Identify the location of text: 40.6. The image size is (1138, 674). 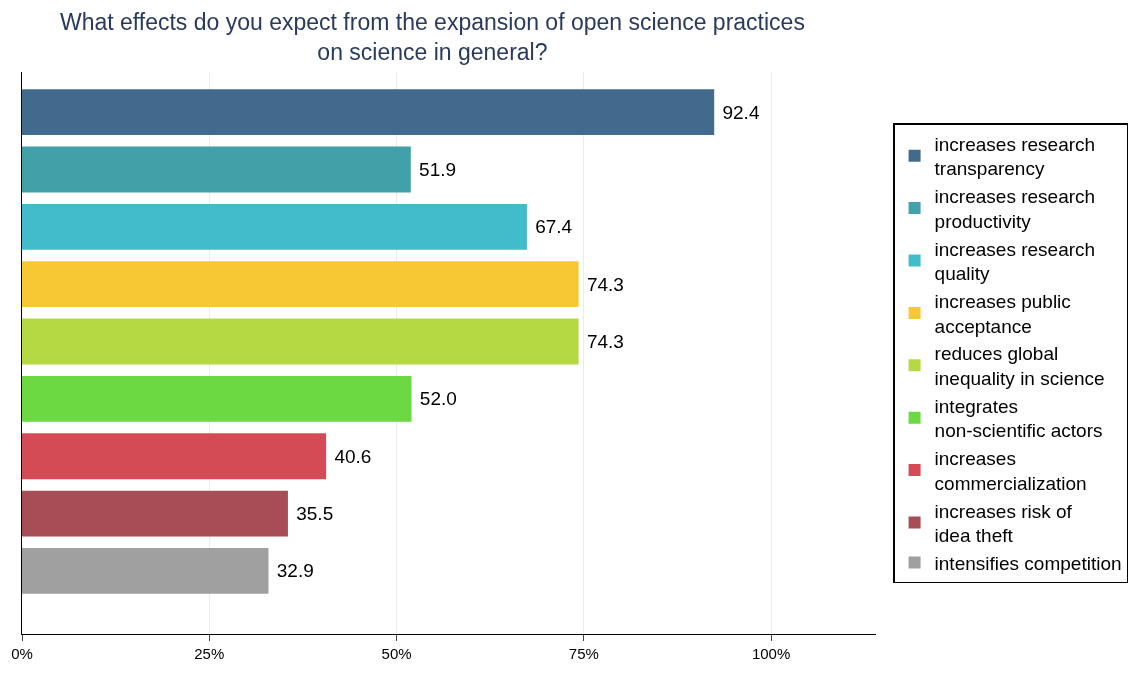
(353, 456).